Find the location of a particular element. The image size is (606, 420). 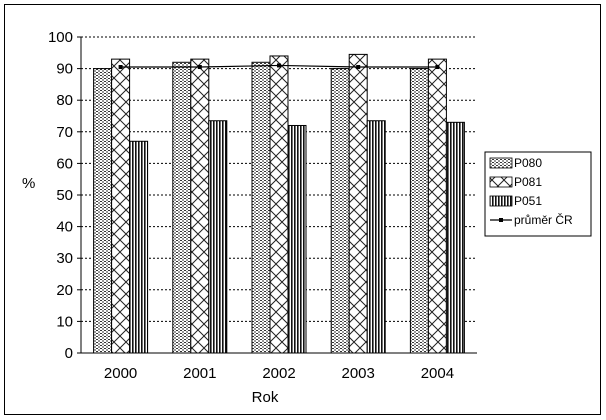

y-tick-label: 30 is located at coordinates (64, 258).